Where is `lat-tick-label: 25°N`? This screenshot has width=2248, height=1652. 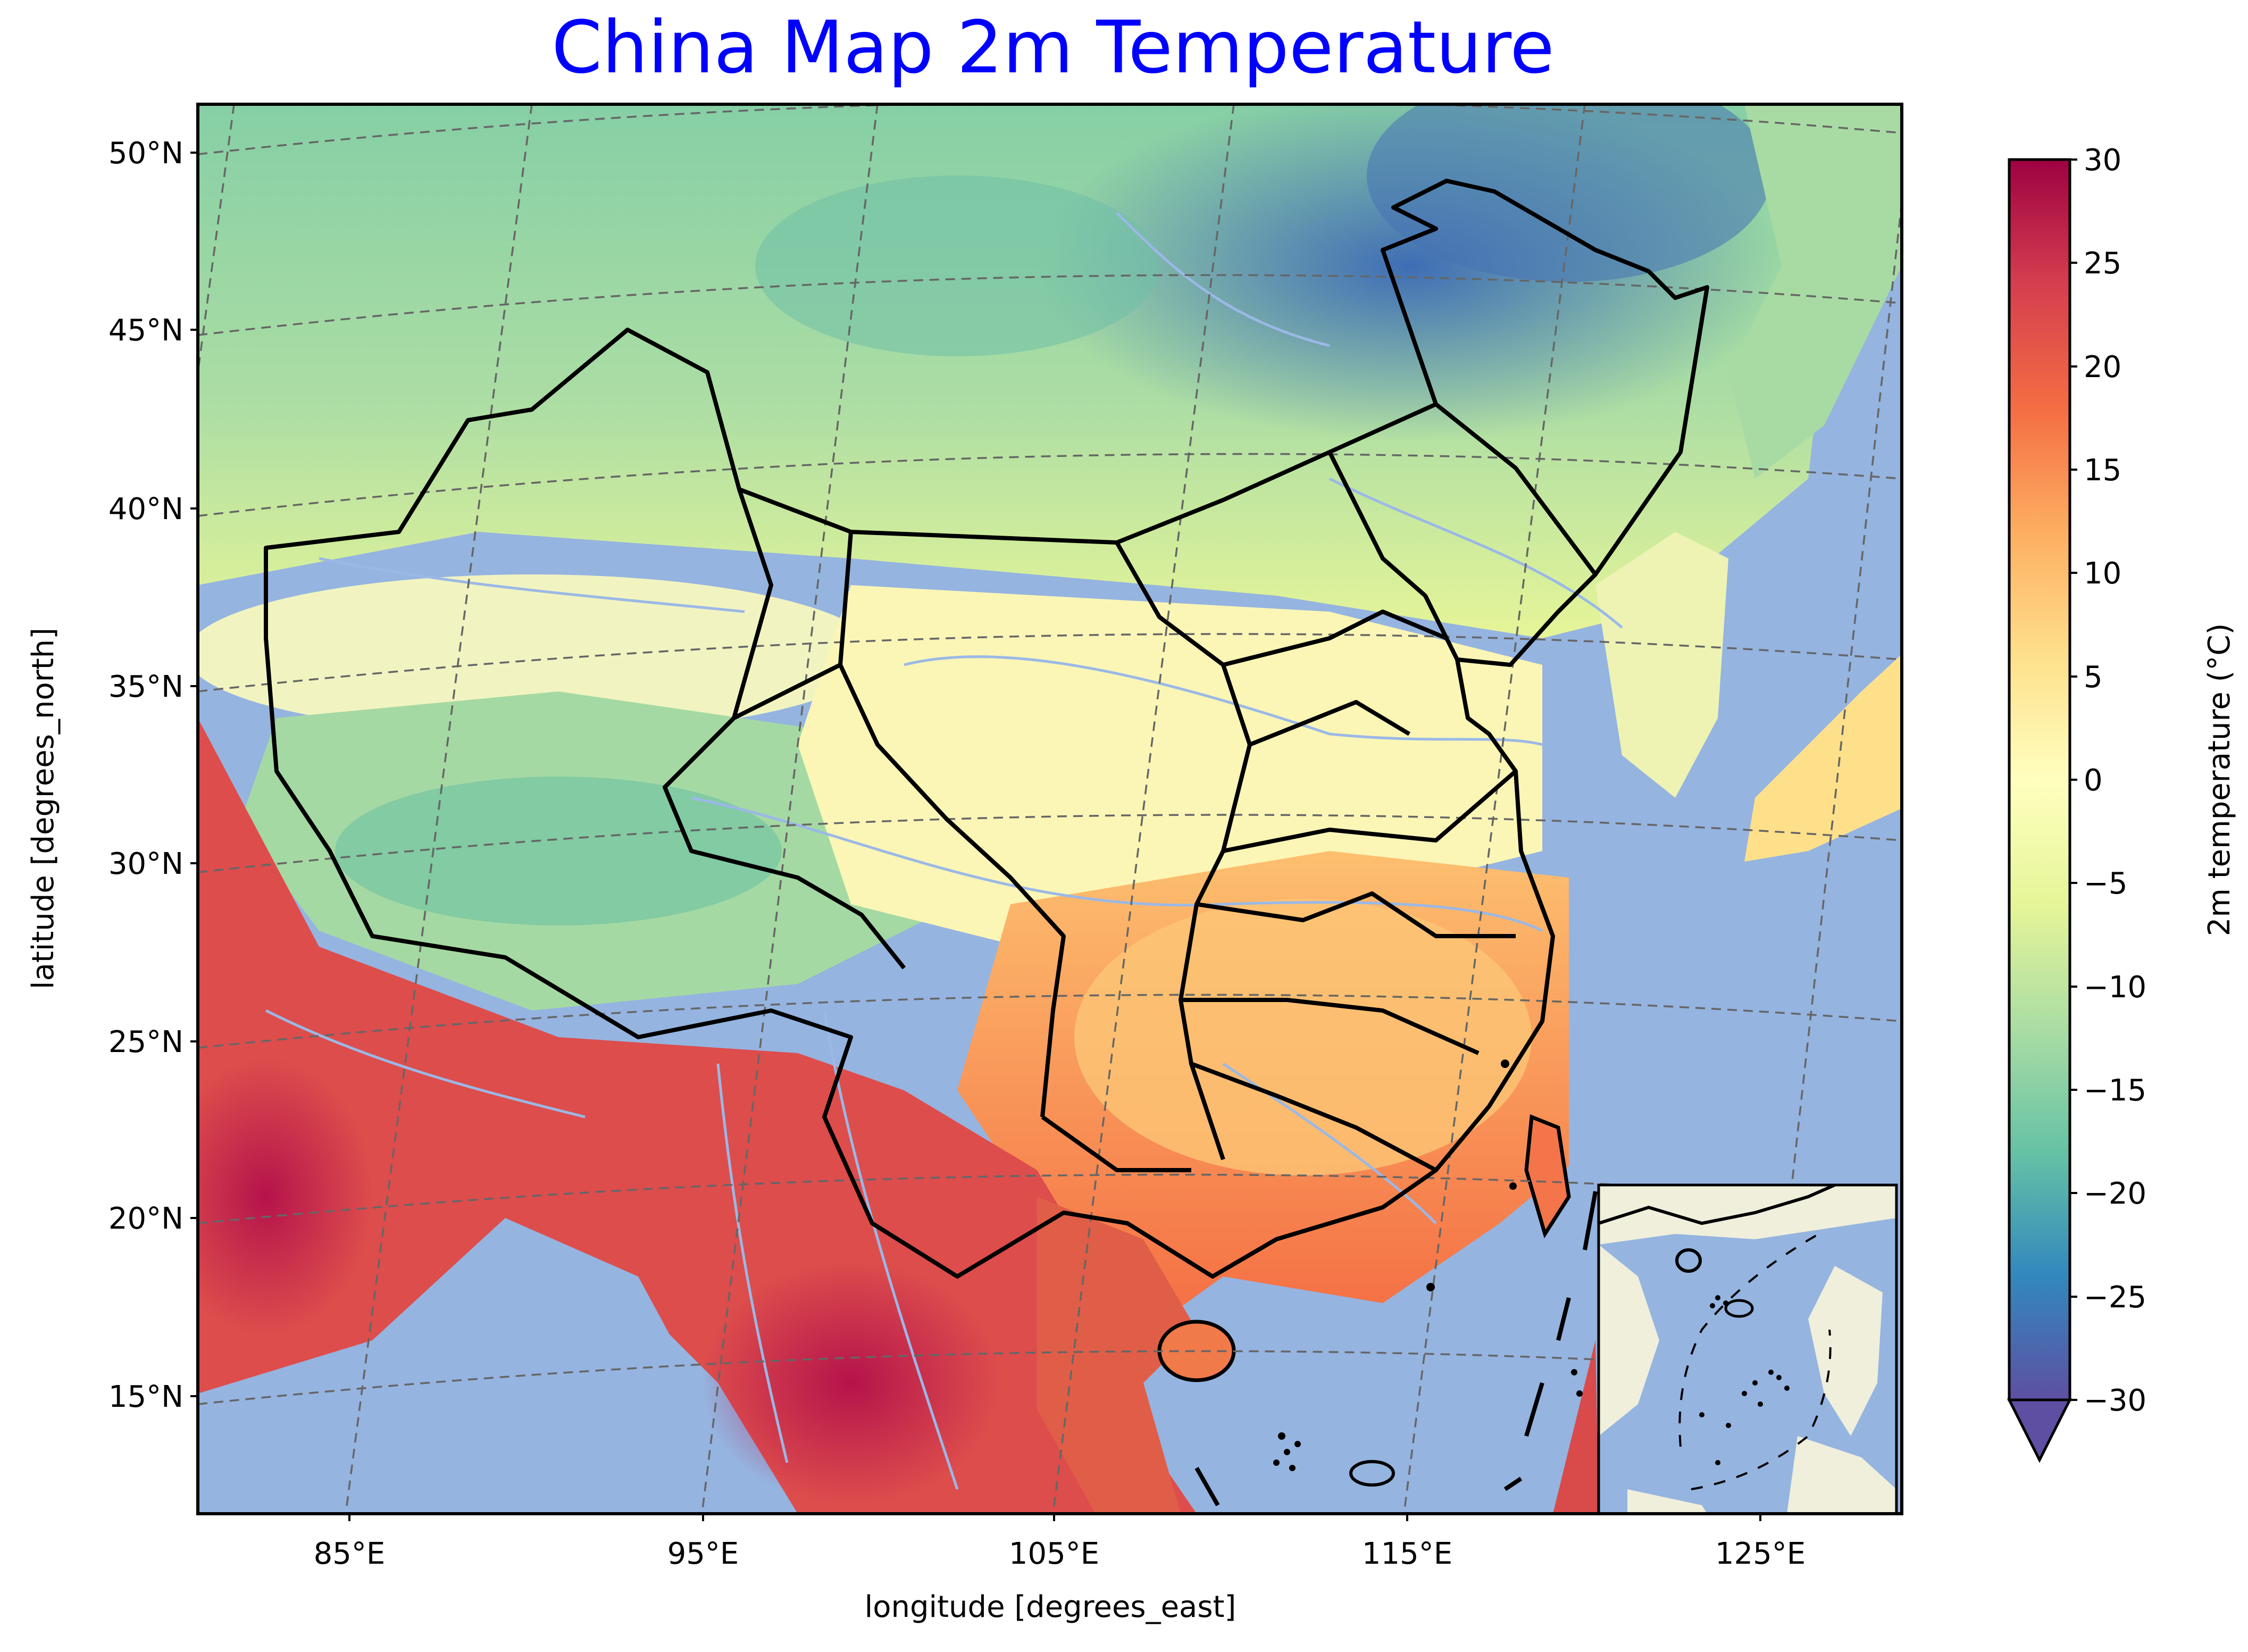 lat-tick-label: 25°N is located at coordinates (145, 1042).